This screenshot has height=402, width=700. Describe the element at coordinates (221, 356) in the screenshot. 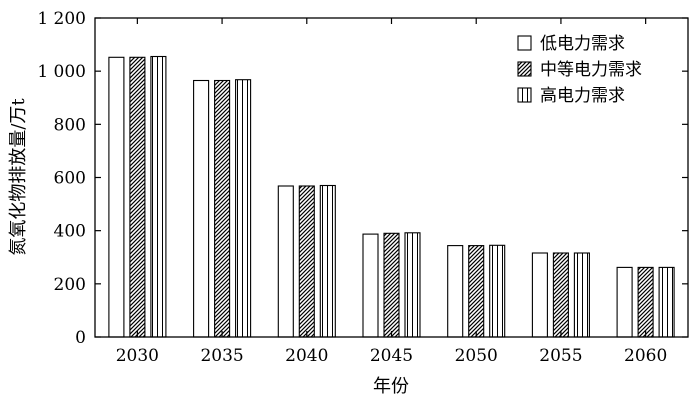

I see `x-tick-label: 2035` at that location.